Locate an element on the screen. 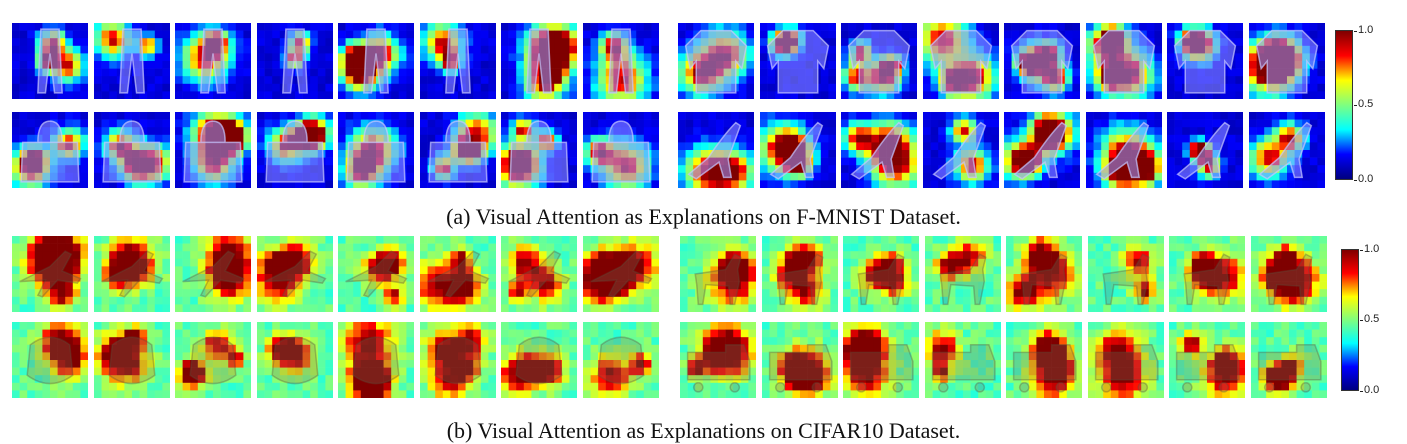 The width and height of the screenshot is (1407, 444). colorbar-fmnist: 1.0 0.5 0.0 is located at coordinates (1344, 105).